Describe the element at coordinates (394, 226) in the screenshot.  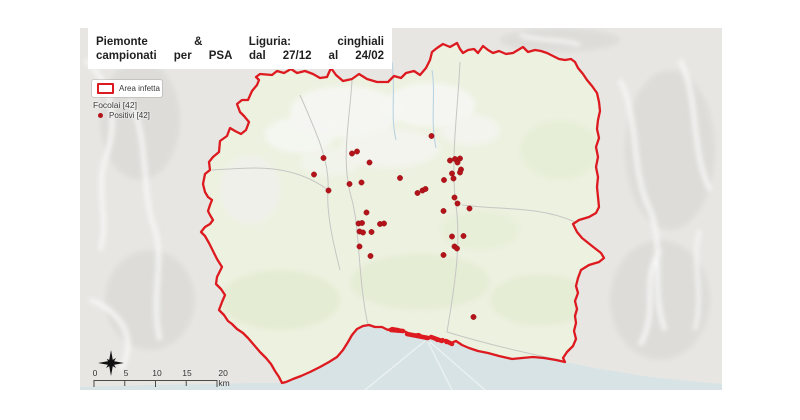
I see `positive-cases-dots` at that location.